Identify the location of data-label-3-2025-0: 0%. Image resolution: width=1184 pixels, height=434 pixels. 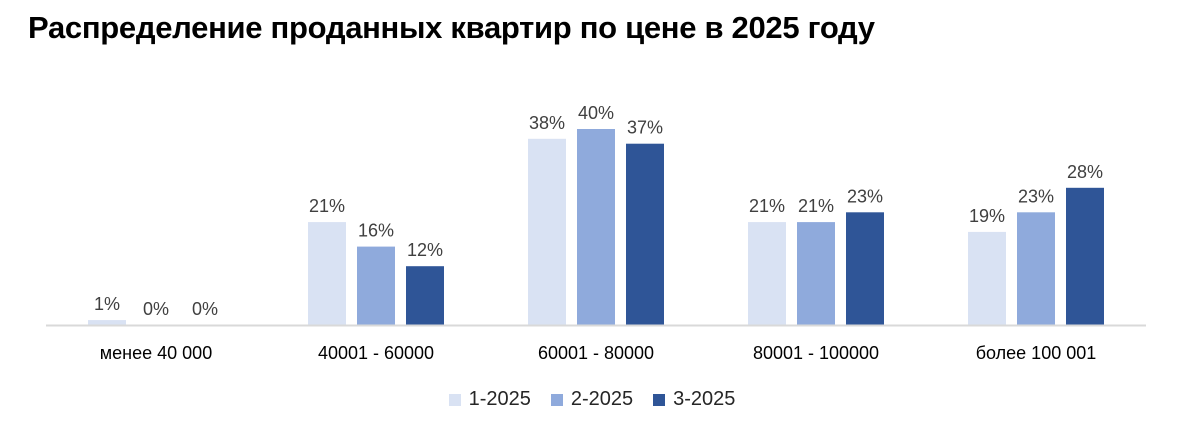
(205, 309).